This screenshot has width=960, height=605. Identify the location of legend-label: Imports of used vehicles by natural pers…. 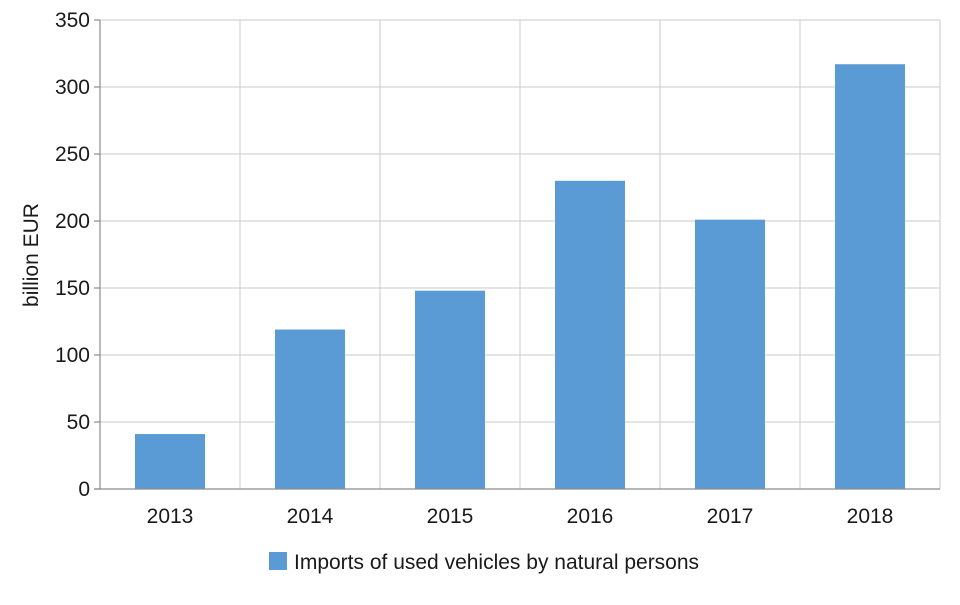
(496, 562).